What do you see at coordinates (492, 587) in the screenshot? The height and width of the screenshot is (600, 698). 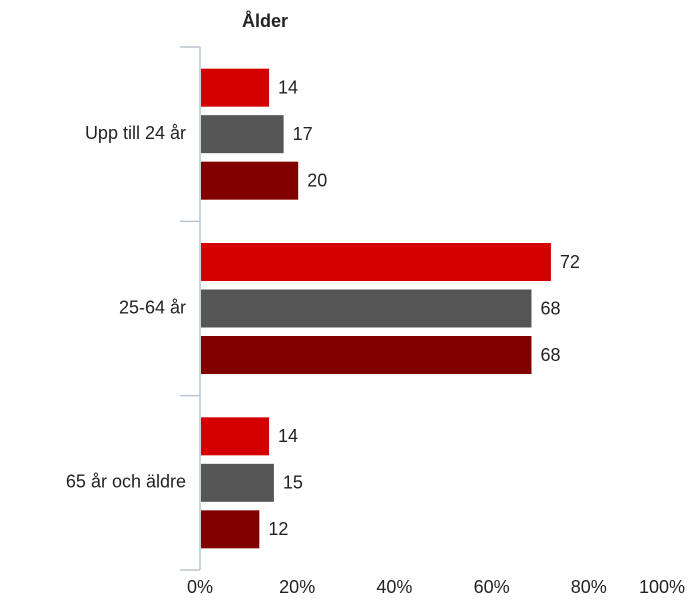 I see `x-tick-label: 60%` at bounding box center [492, 587].